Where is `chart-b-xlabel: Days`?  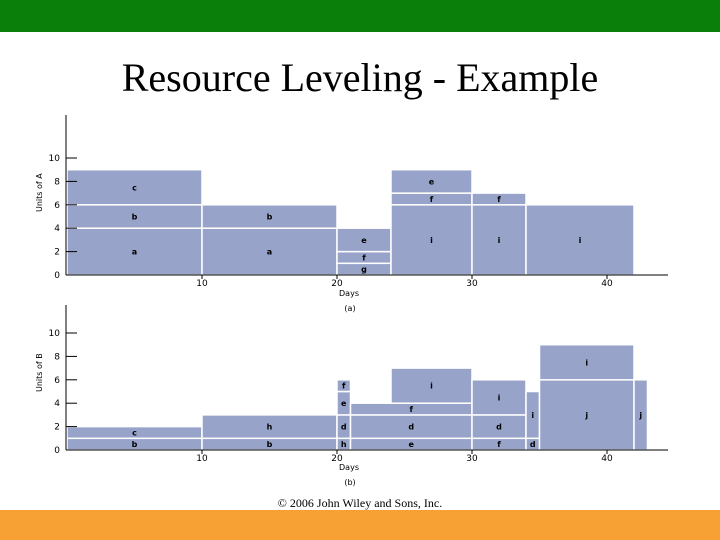
chart-b-xlabel: Days is located at coordinates (349, 467).